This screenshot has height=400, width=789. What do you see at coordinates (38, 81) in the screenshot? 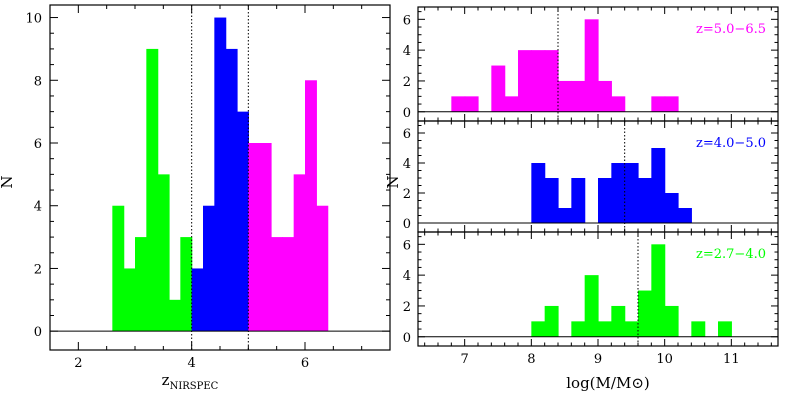
I see `y-tick-label: 8` at bounding box center [38, 81].